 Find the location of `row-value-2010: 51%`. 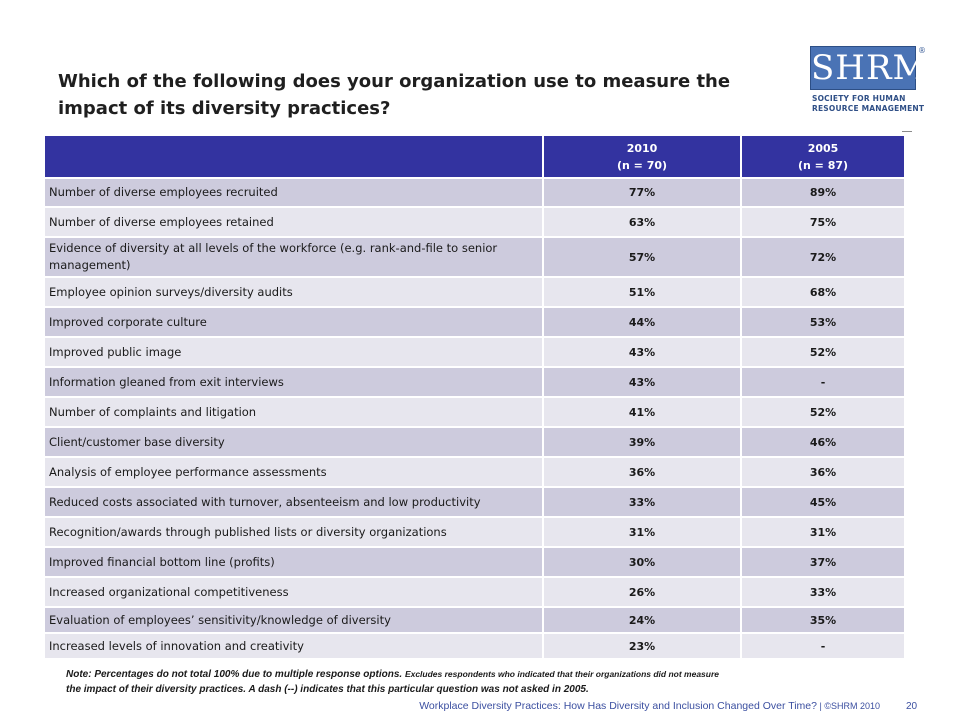

row-value-2010: 51% is located at coordinates (641, 292).